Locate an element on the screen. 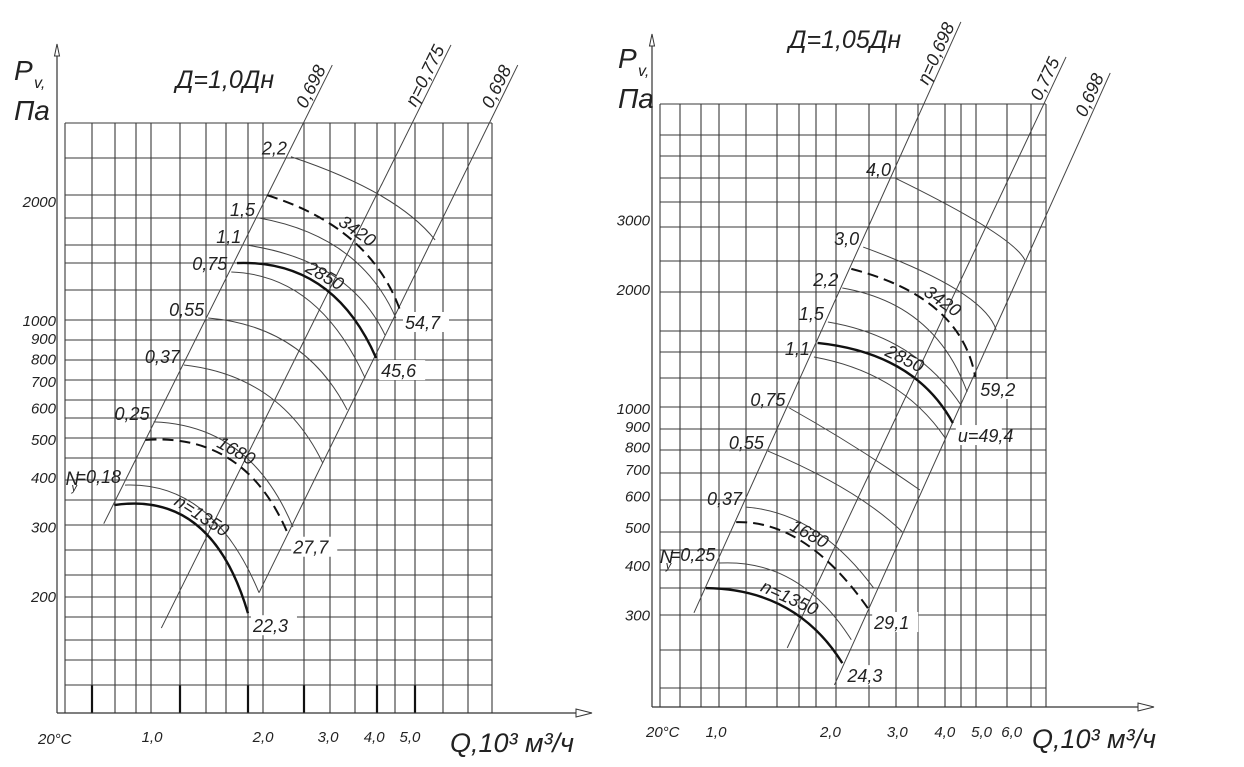  x-tick-label: 1,0 is located at coordinates (153, 737).